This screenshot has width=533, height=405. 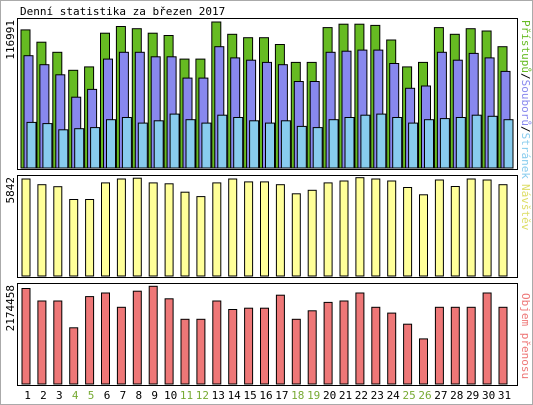 I want to click on x-tick-label-day-6: 6, so click(x=107, y=395).